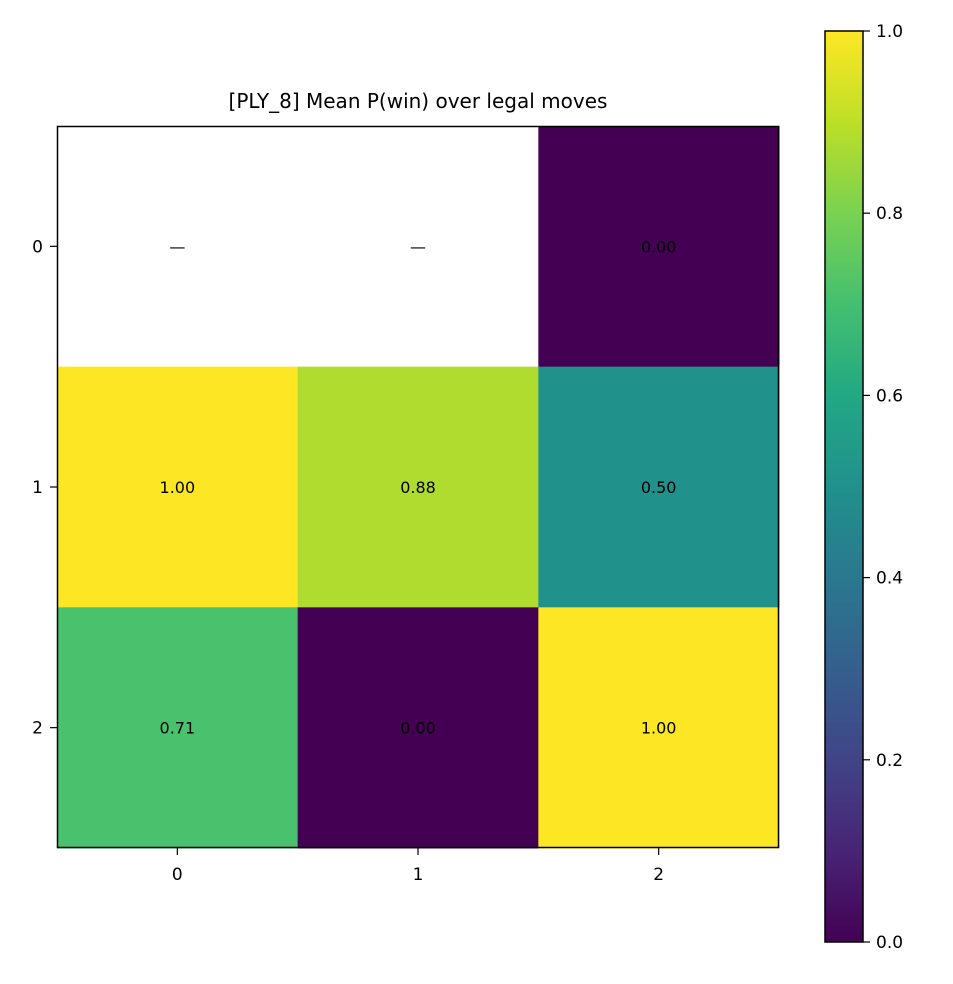 This screenshot has height=984, width=953. What do you see at coordinates (418, 101) in the screenshot?
I see `chart-title: [PLY_8] Mean P(win) over legal moves` at bounding box center [418, 101].